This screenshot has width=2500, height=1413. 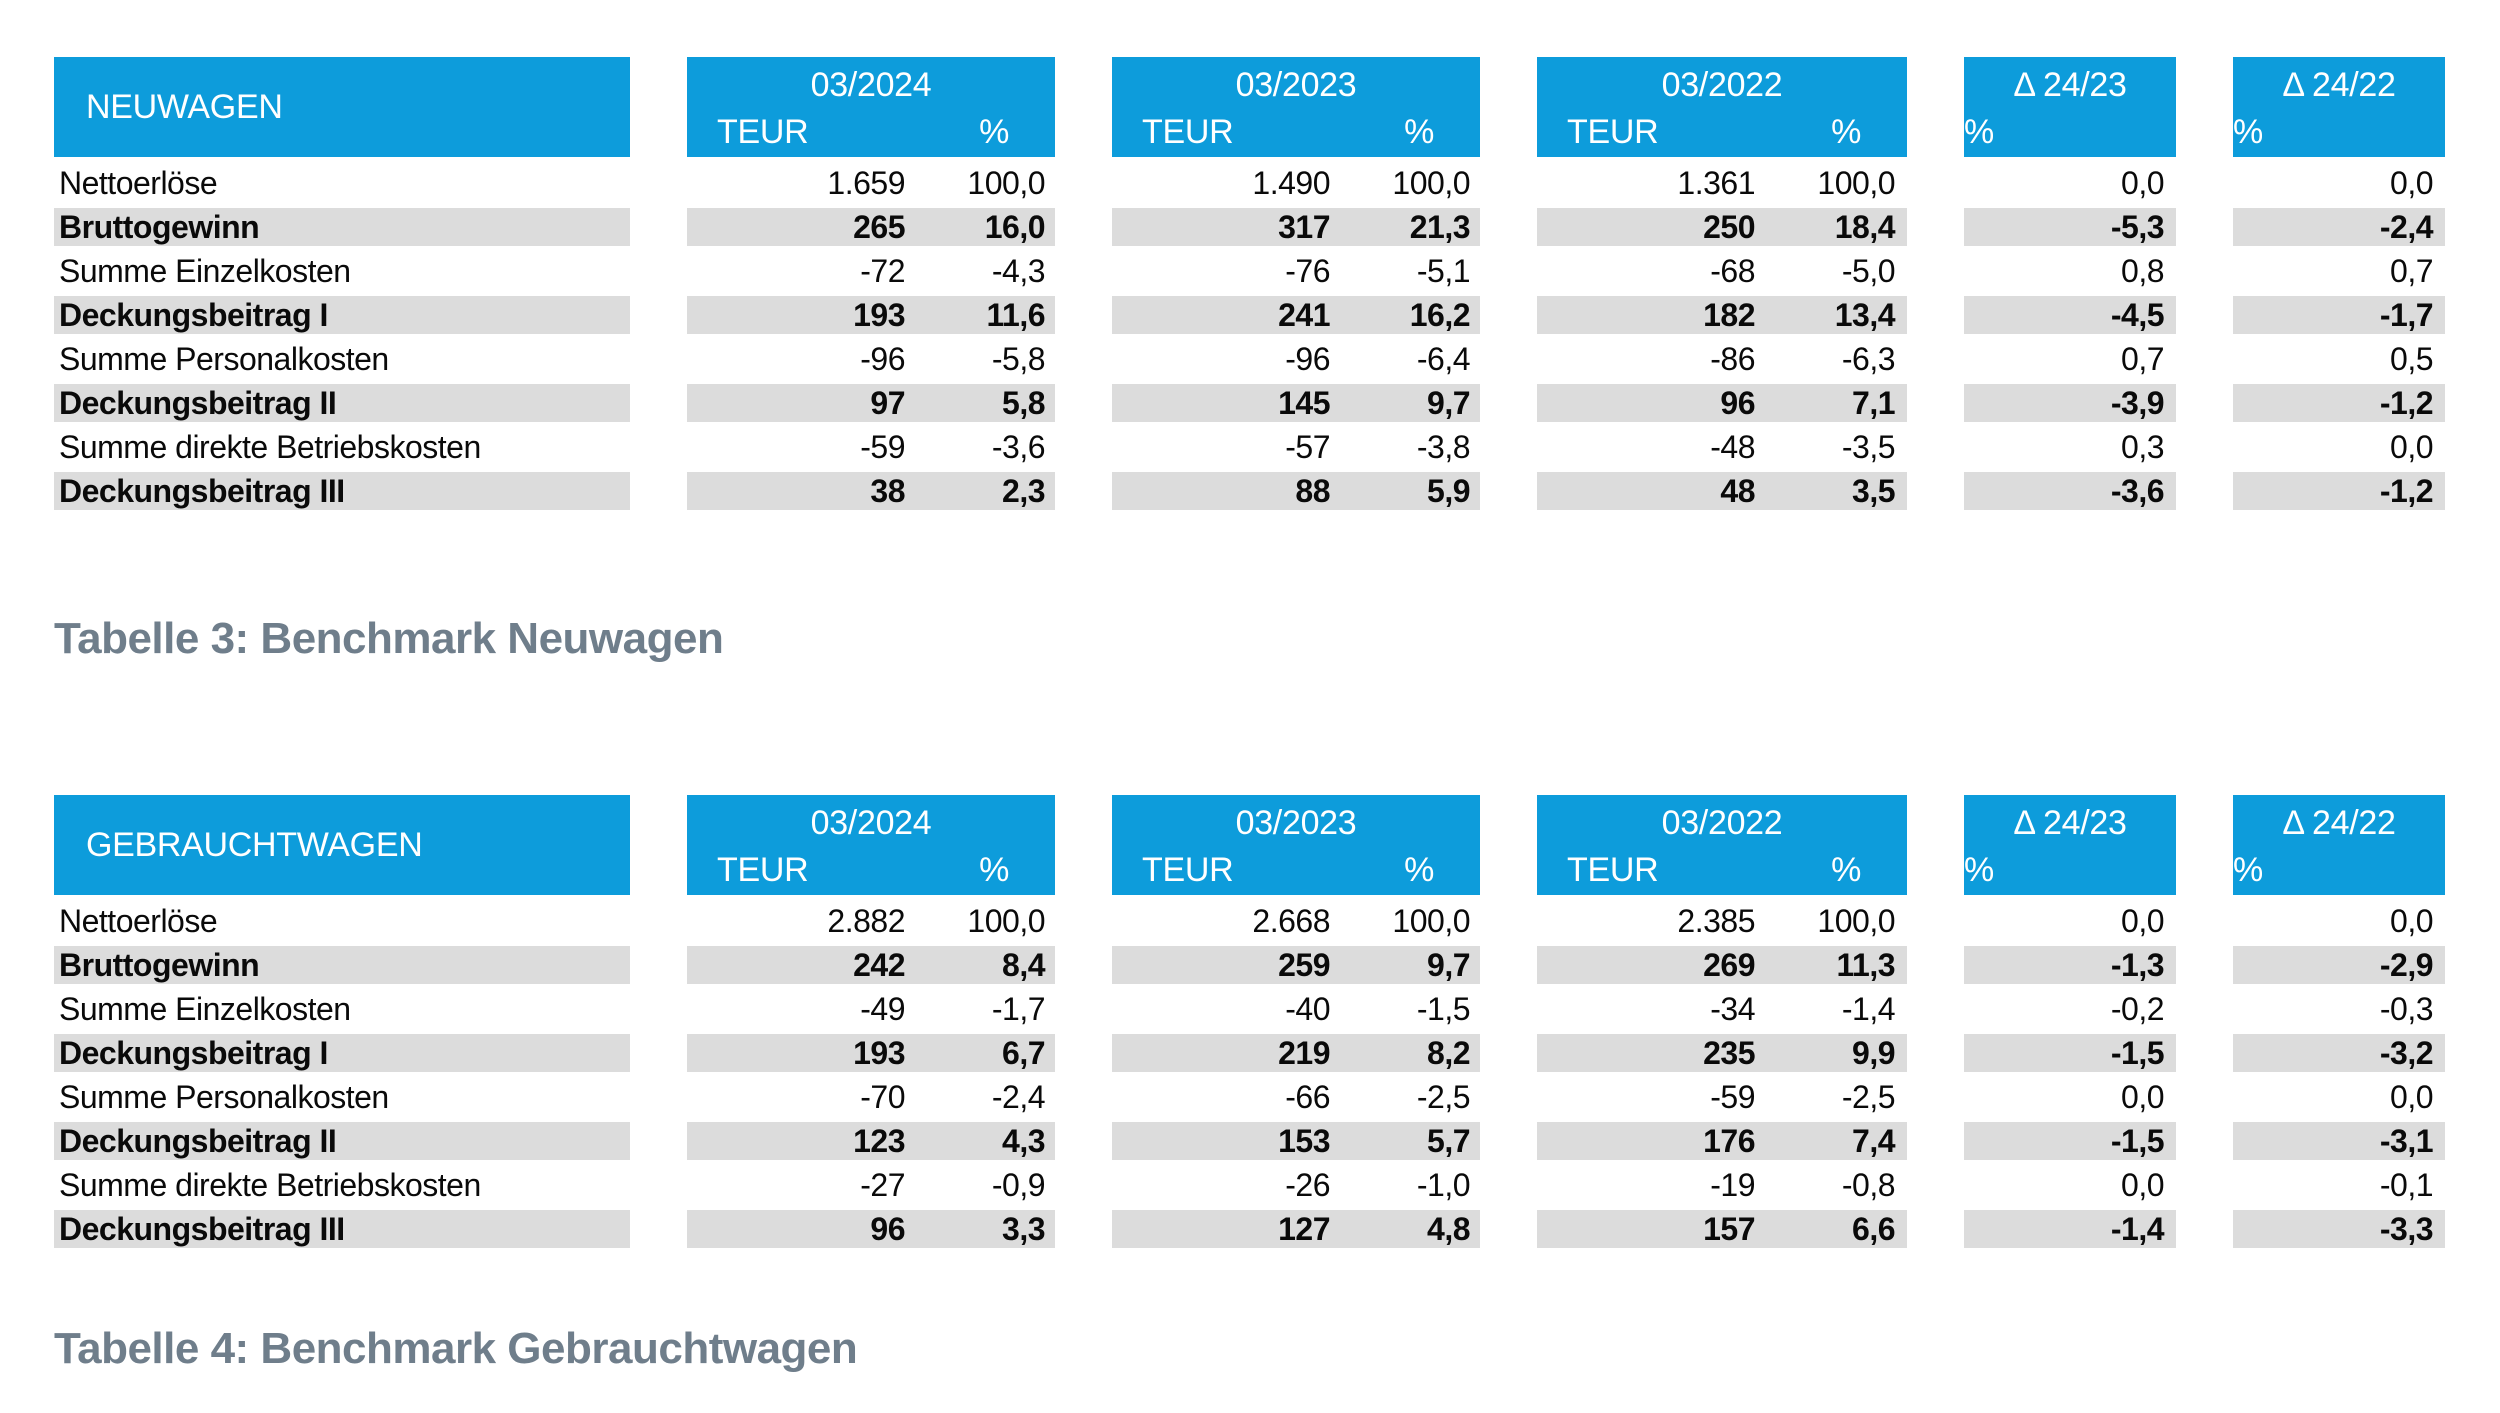 I want to click on teur-value: 96, so click(x=887, y=1229).